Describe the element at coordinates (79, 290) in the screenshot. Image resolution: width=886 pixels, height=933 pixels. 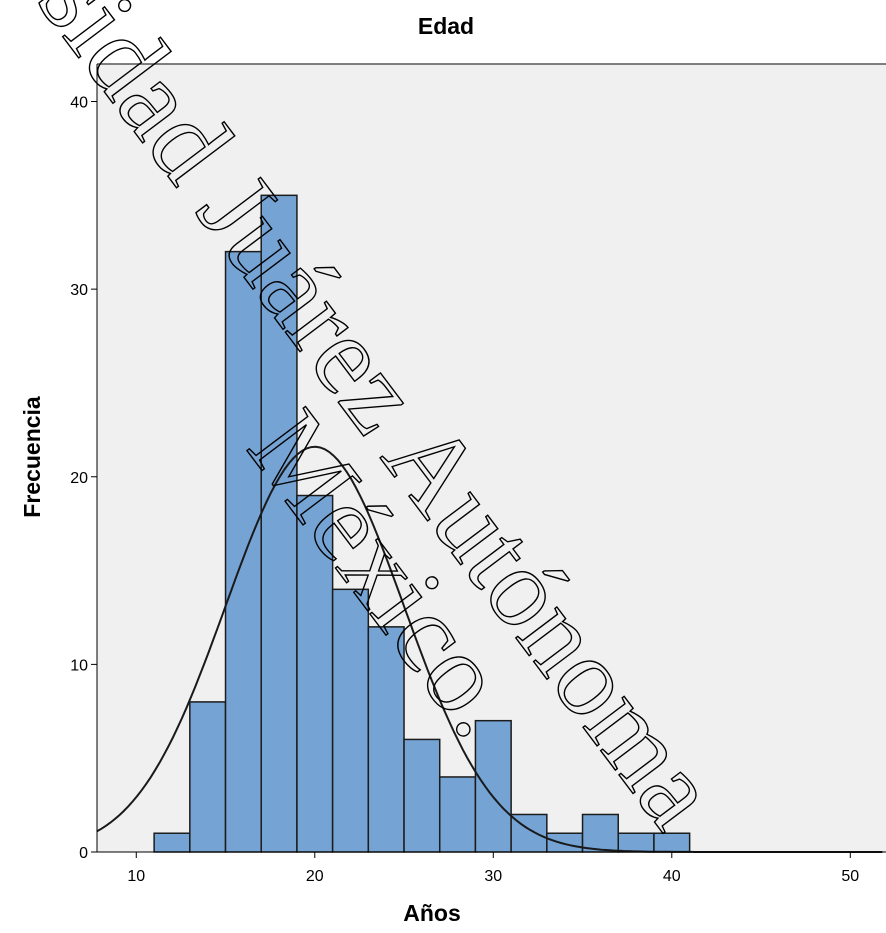
I see `y-tick-label-30: 30` at that location.